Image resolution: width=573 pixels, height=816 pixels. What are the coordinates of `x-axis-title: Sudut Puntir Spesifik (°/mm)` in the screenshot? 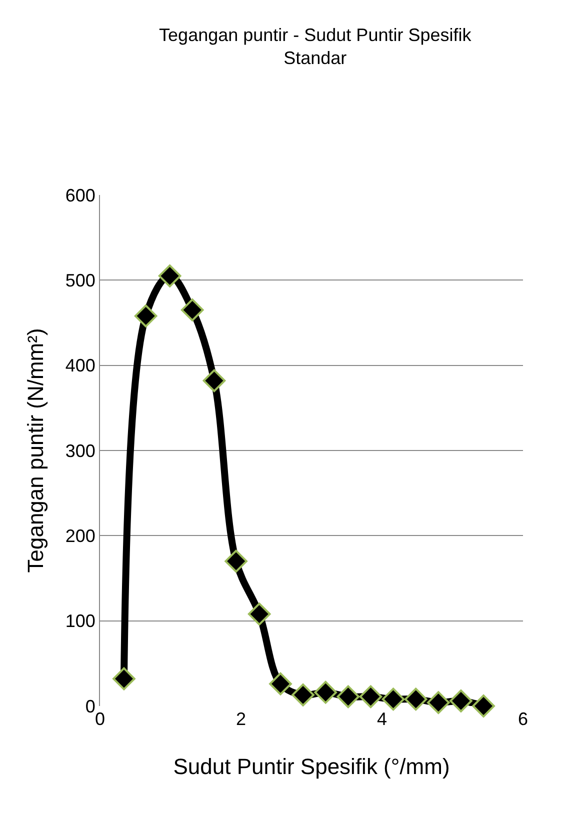 It's located at (311, 766).